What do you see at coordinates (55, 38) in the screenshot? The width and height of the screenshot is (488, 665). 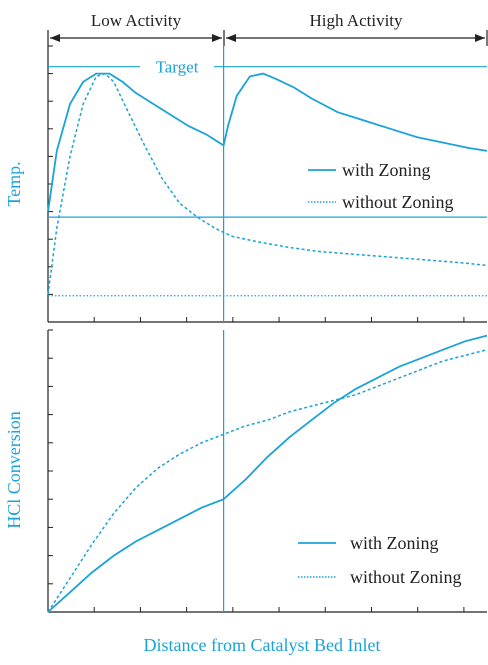 I see `low-activity-arrowhead-left` at bounding box center [55, 38].